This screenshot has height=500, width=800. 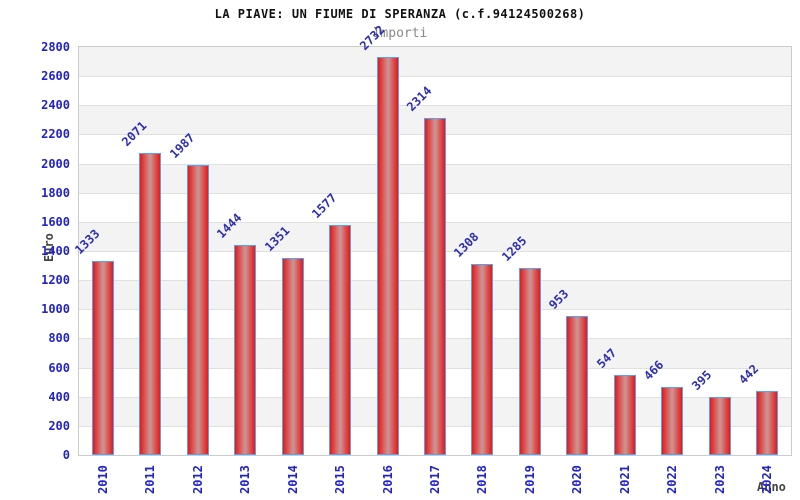 What do you see at coordinates (66, 455) in the screenshot?
I see `y-tick-label: 0` at bounding box center [66, 455].